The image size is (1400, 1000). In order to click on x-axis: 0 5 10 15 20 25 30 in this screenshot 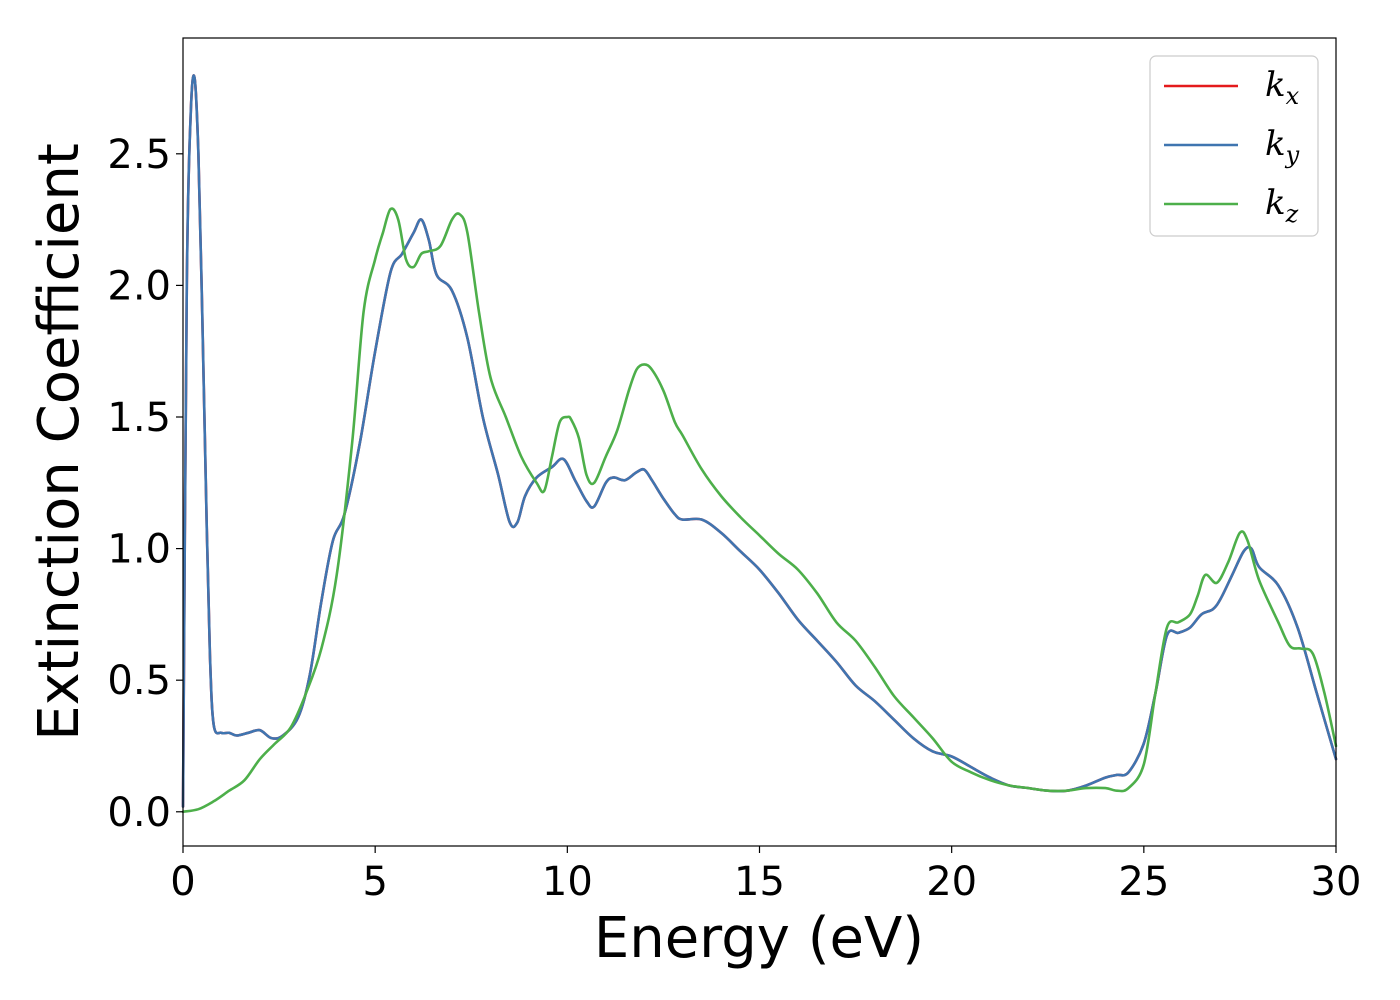, I will do `click(765, 875)`.